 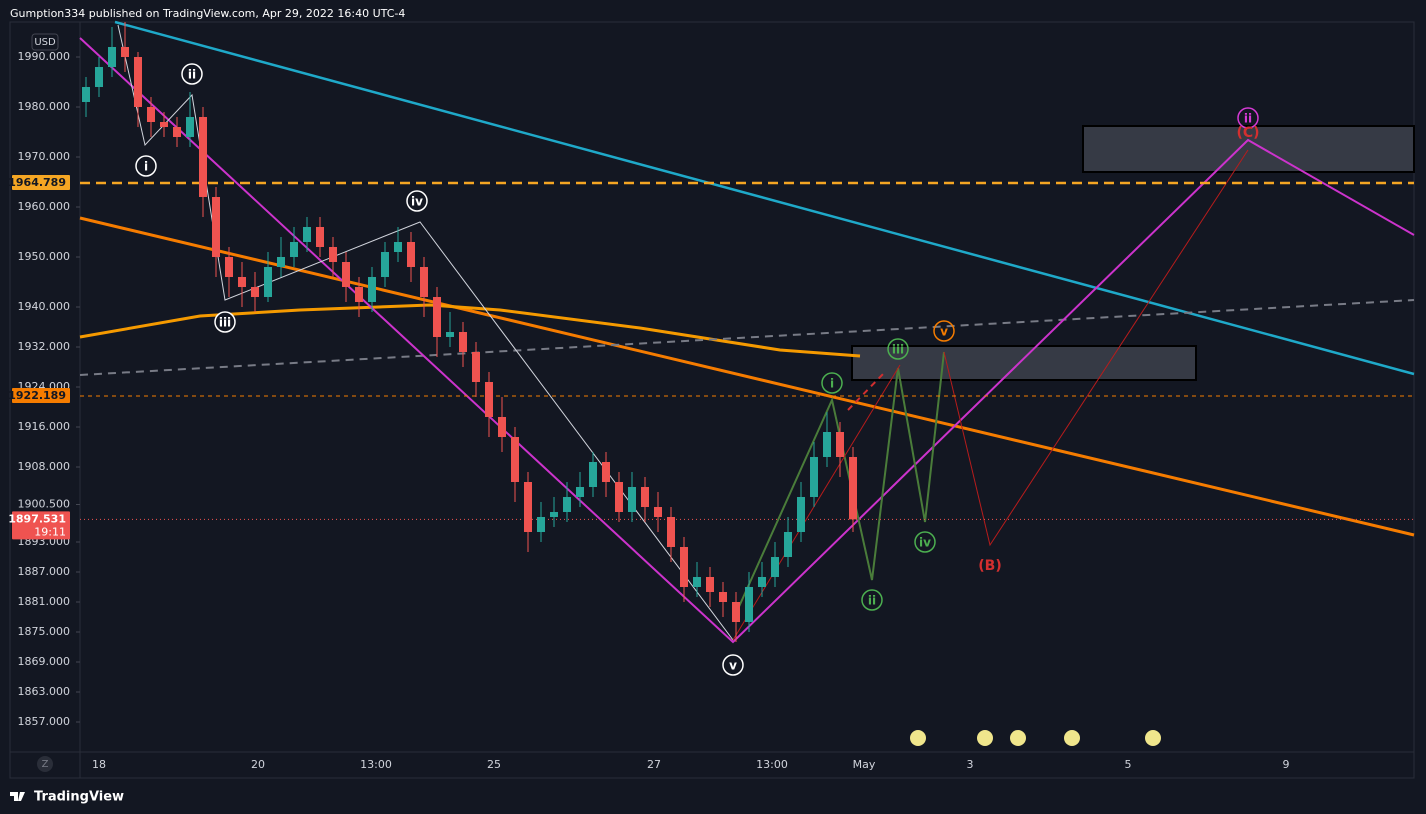 What do you see at coordinates (1247, 133) in the screenshot?
I see `wave-label: (C)` at bounding box center [1247, 133].